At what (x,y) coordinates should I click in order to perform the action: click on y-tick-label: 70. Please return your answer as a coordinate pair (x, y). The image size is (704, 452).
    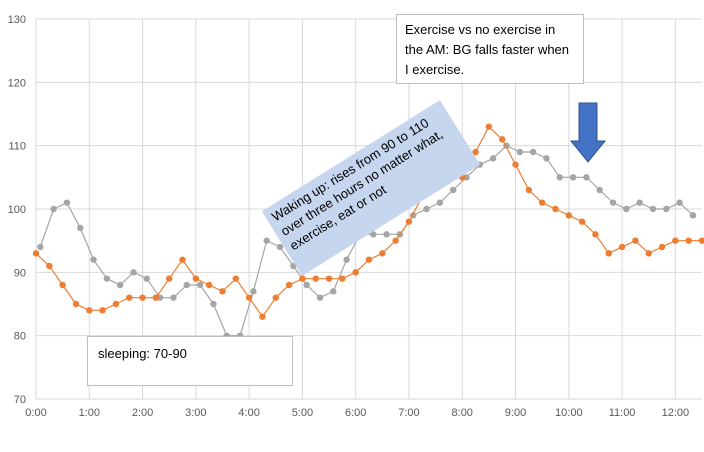
    Looking at the image, I should click on (20, 400).